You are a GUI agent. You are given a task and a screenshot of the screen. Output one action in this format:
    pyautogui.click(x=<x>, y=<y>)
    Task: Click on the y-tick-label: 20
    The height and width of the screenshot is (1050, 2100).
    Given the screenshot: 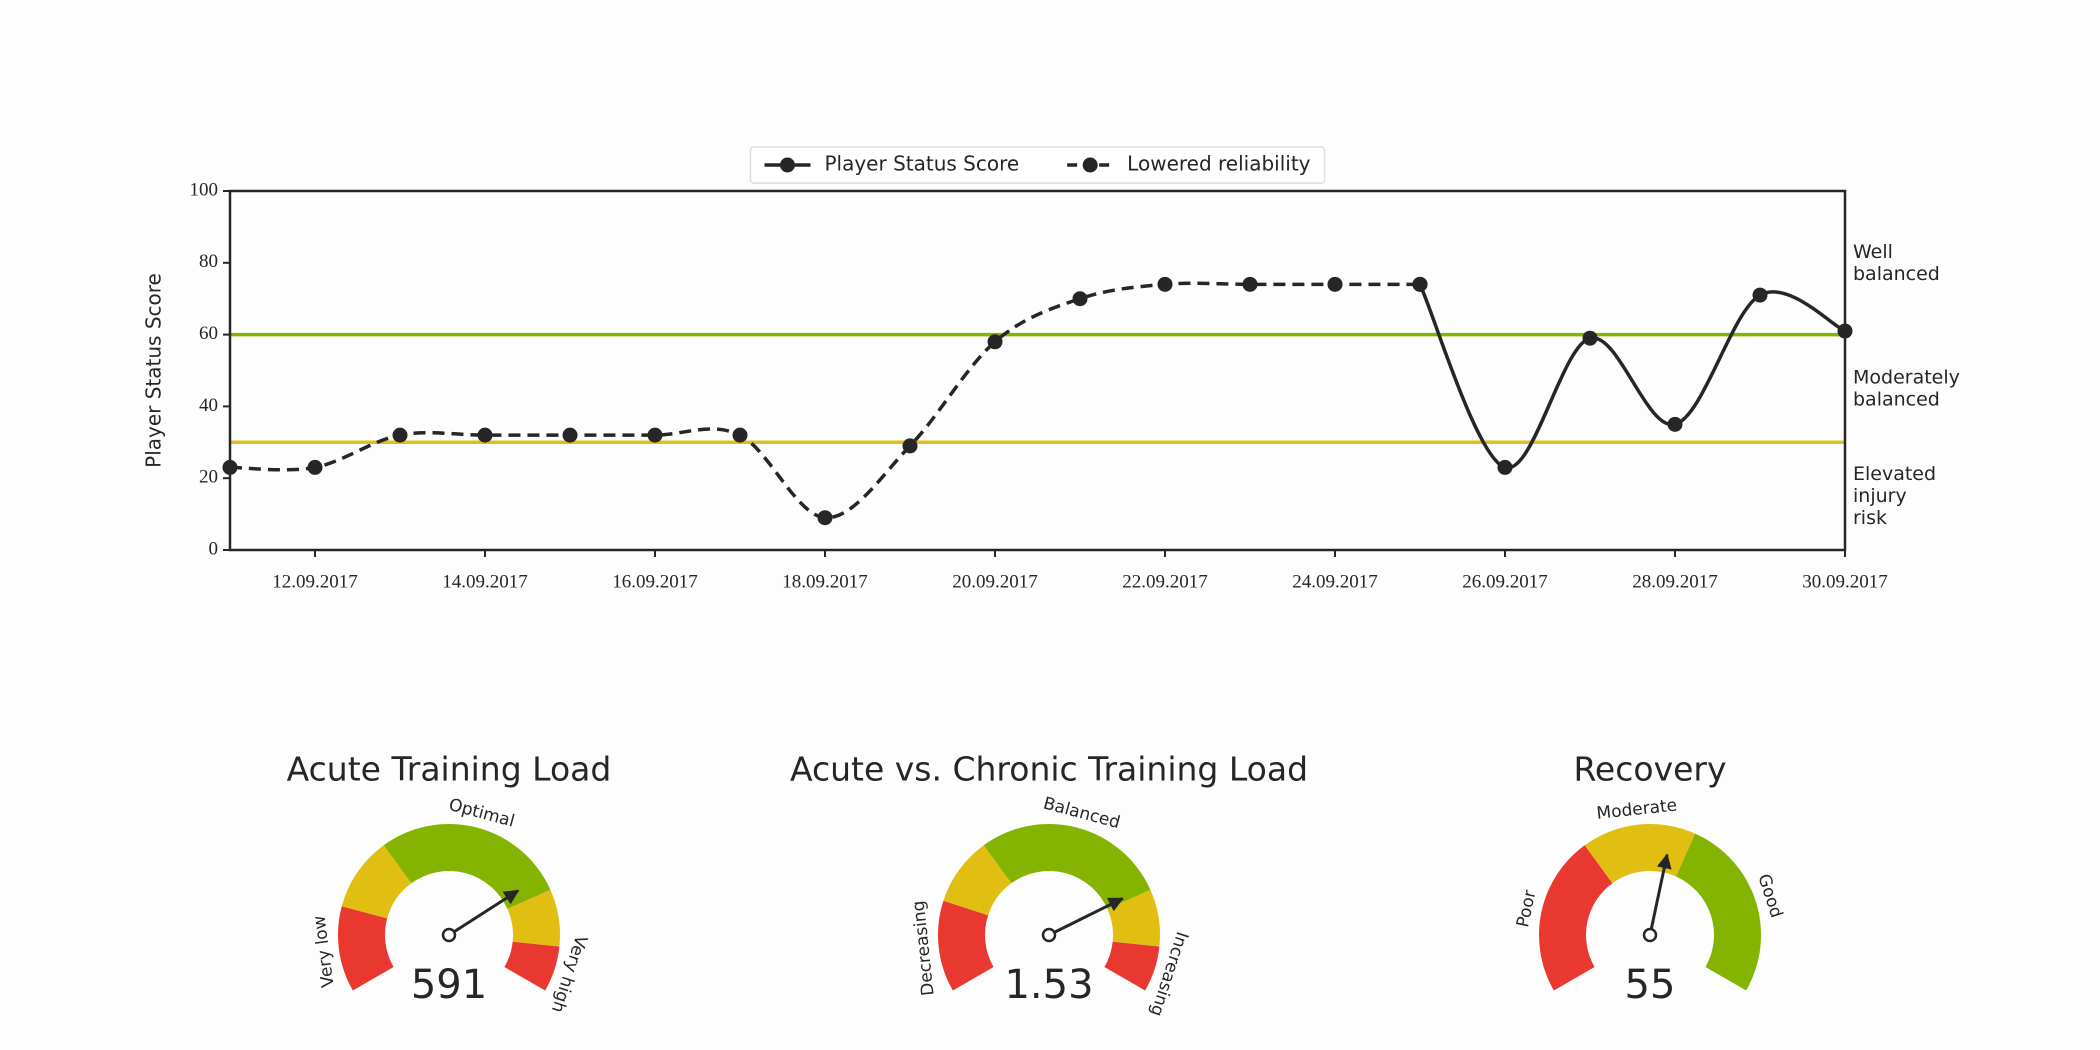 What is the action you would take?
    pyautogui.click(x=208, y=477)
    